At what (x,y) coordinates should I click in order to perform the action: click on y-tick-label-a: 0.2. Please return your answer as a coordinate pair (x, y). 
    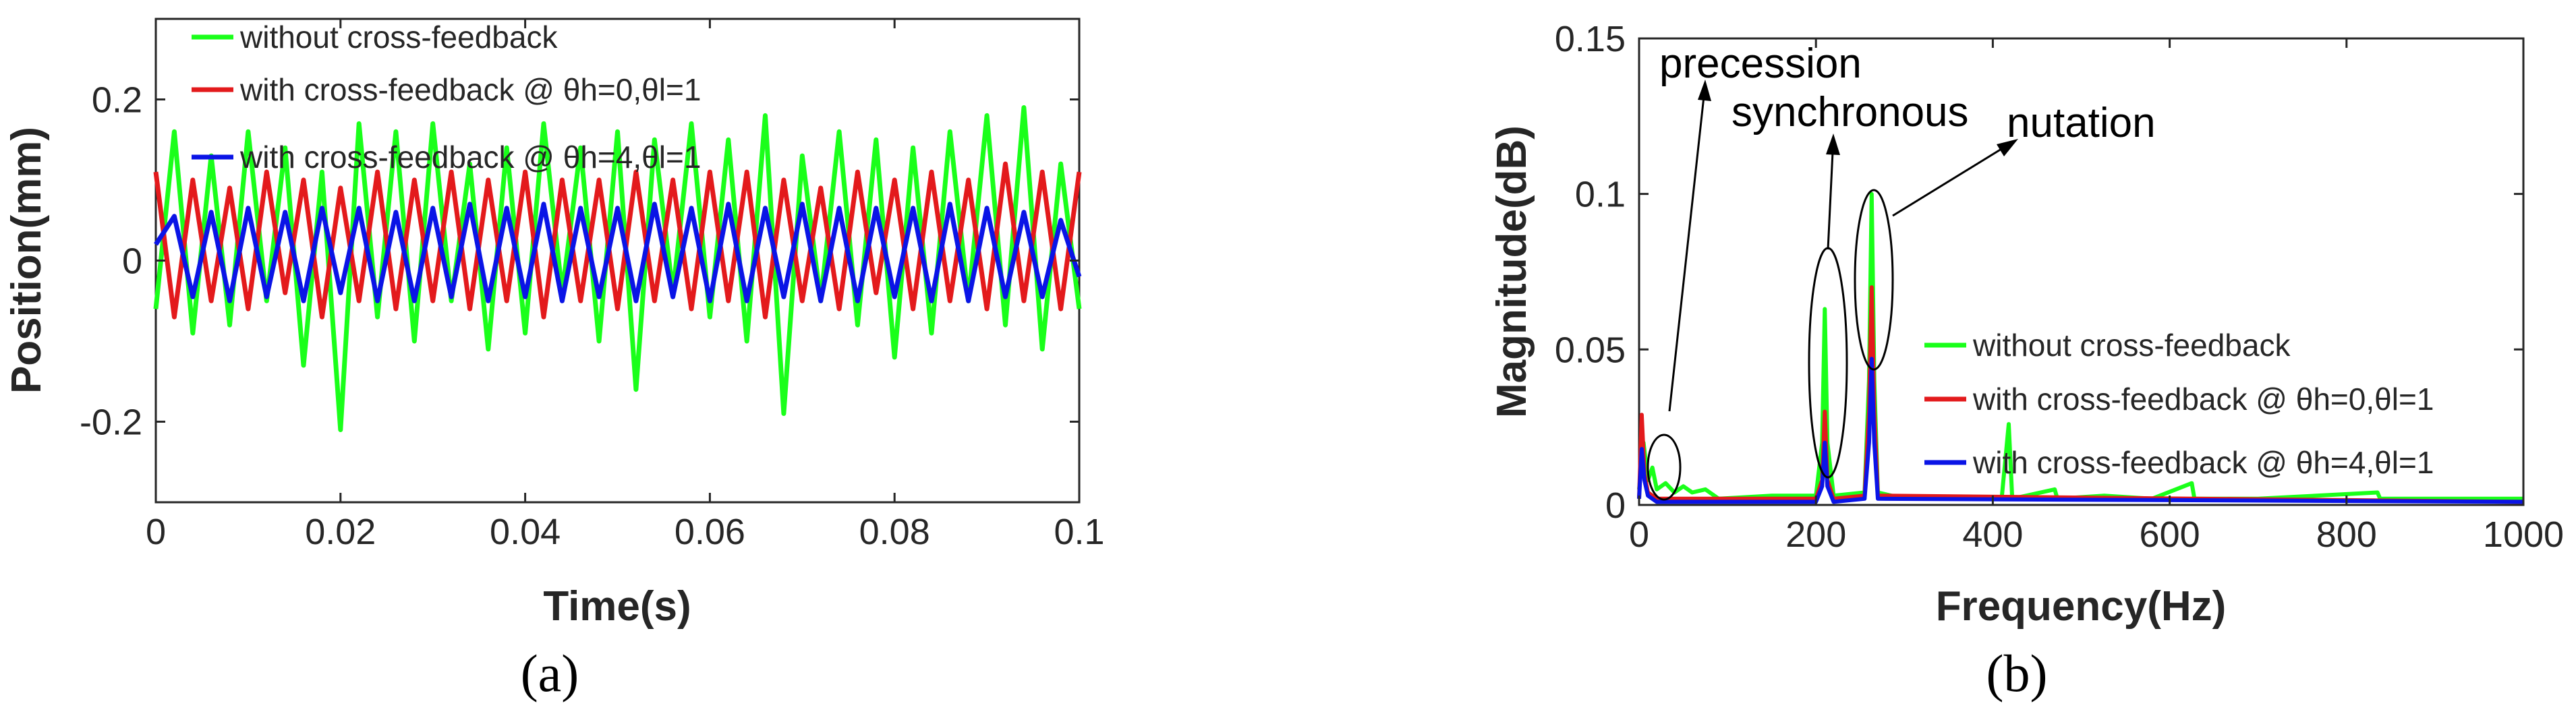
    Looking at the image, I should click on (117, 101).